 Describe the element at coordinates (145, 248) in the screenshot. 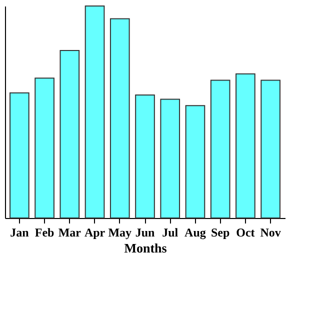

I see `x-axis-title: Months` at that location.